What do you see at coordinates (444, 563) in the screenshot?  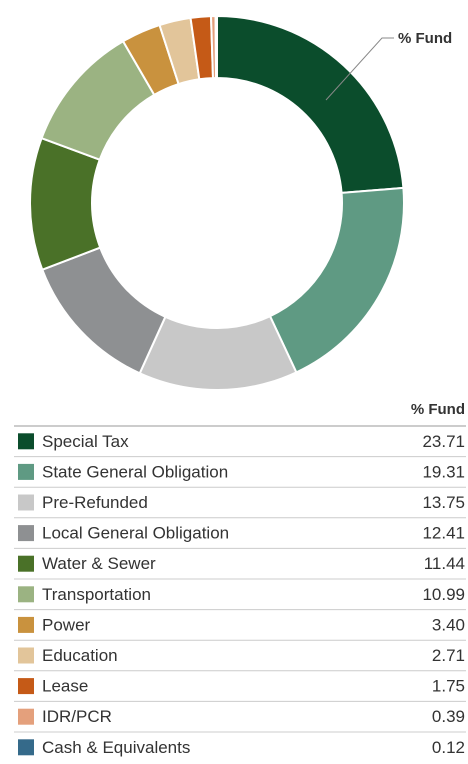 I see `value-label: 11.44` at bounding box center [444, 563].